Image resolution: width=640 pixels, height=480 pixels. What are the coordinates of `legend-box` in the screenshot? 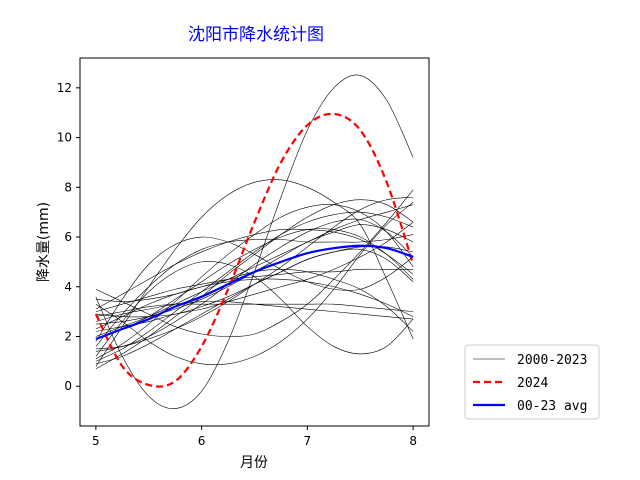 It's located at (532, 382).